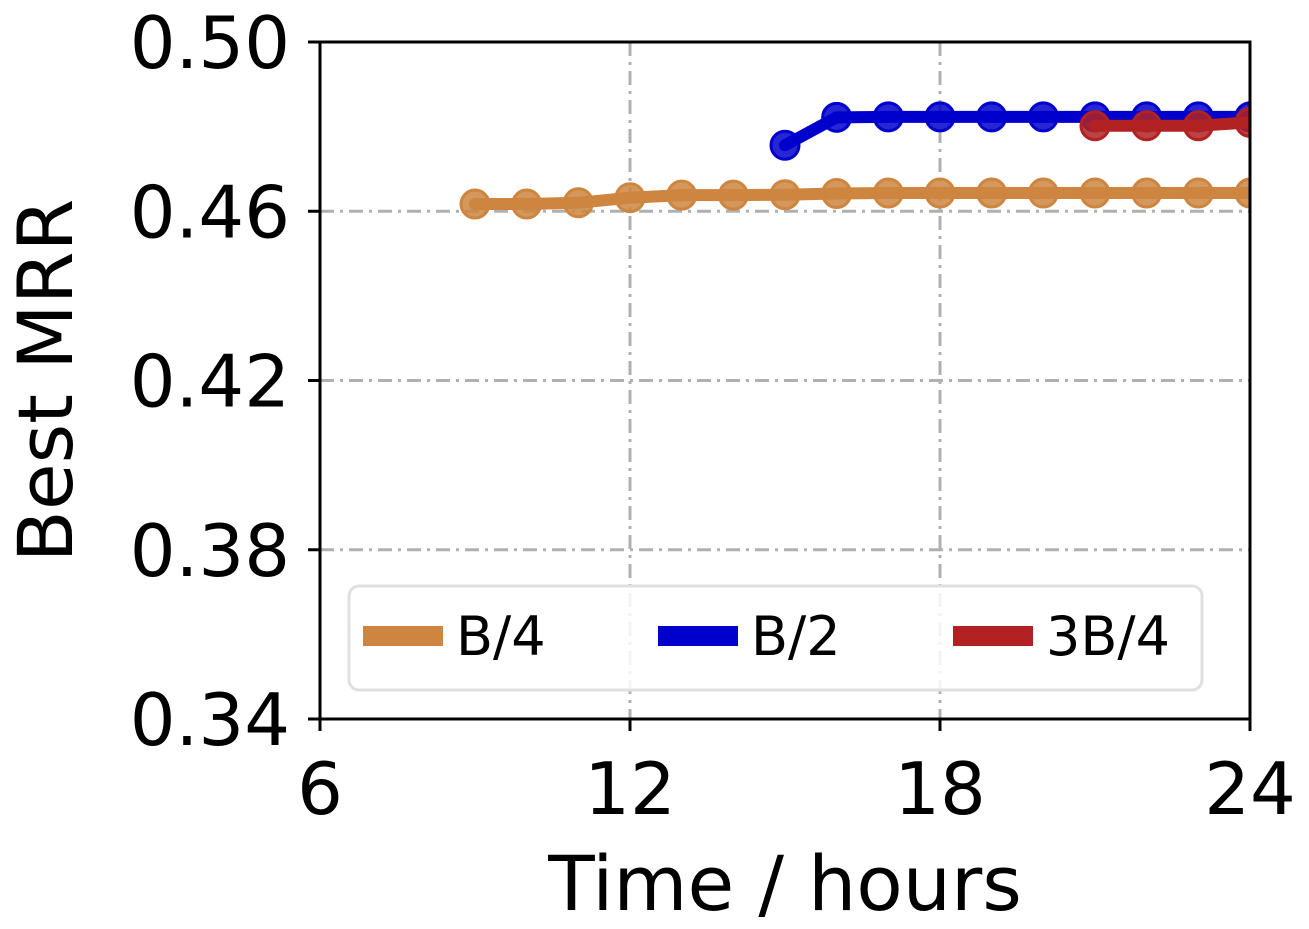  Describe the element at coordinates (210, 212) in the screenshot. I see `y-tick-label: 0.46` at that location.